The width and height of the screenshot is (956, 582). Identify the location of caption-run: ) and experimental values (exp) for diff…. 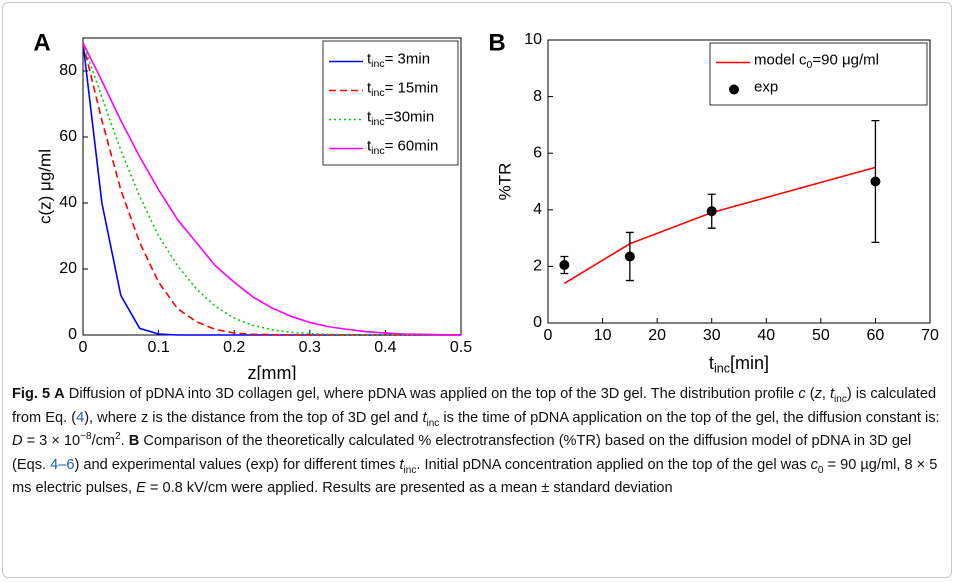
(237, 464).